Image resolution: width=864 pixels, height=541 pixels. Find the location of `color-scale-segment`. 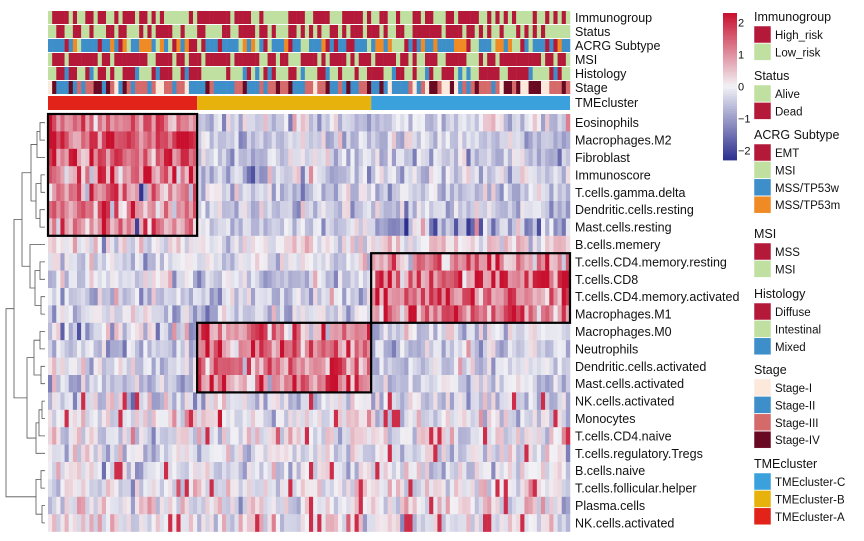

color-scale-segment is located at coordinates (730, 105).